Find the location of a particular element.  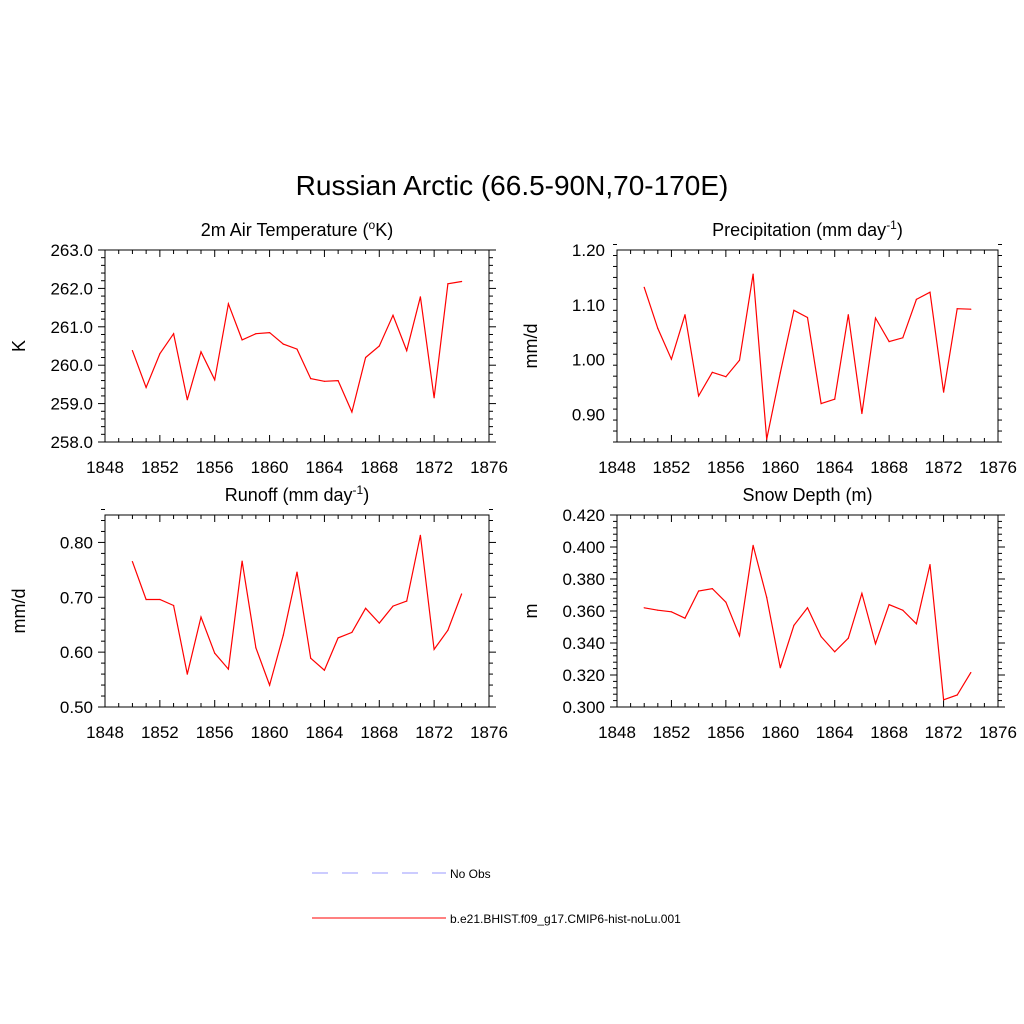

y-tick-label: 1.20 is located at coordinates (588, 250).